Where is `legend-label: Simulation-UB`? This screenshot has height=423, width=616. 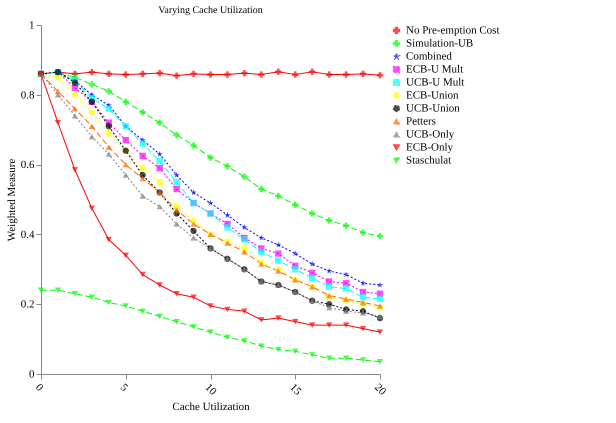 legend-label: Simulation-UB is located at coordinates (440, 44).